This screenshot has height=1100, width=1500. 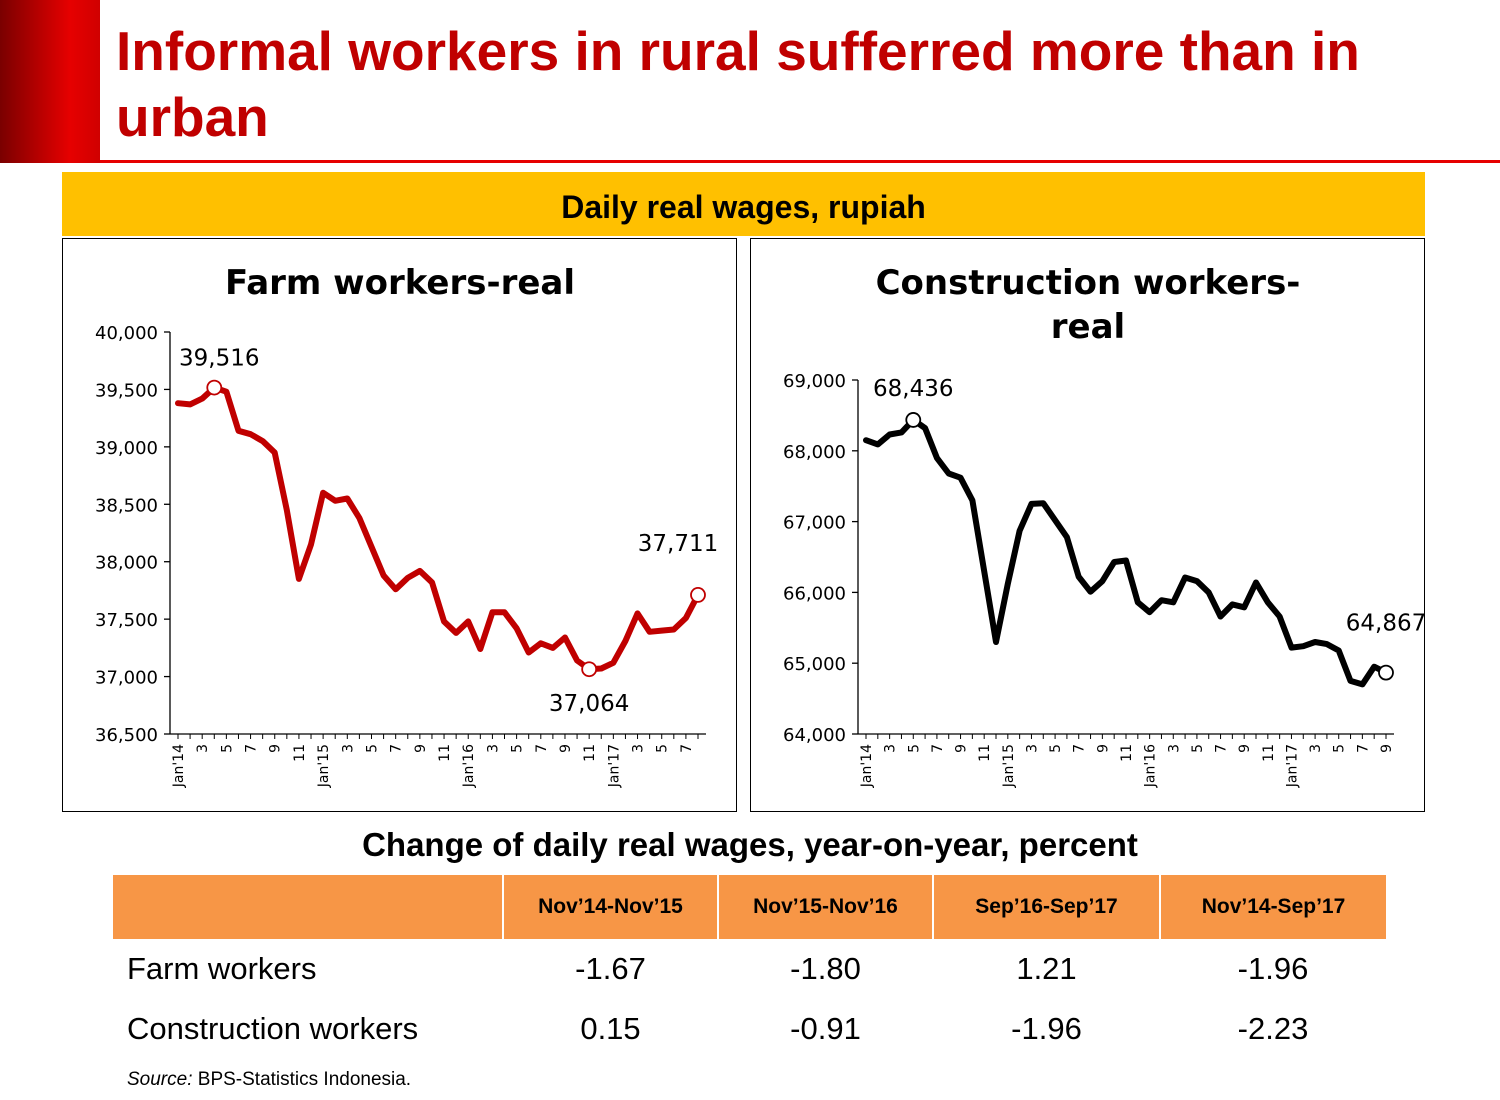 I want to click on chart-title: Farm workers-real, so click(x=400, y=283).